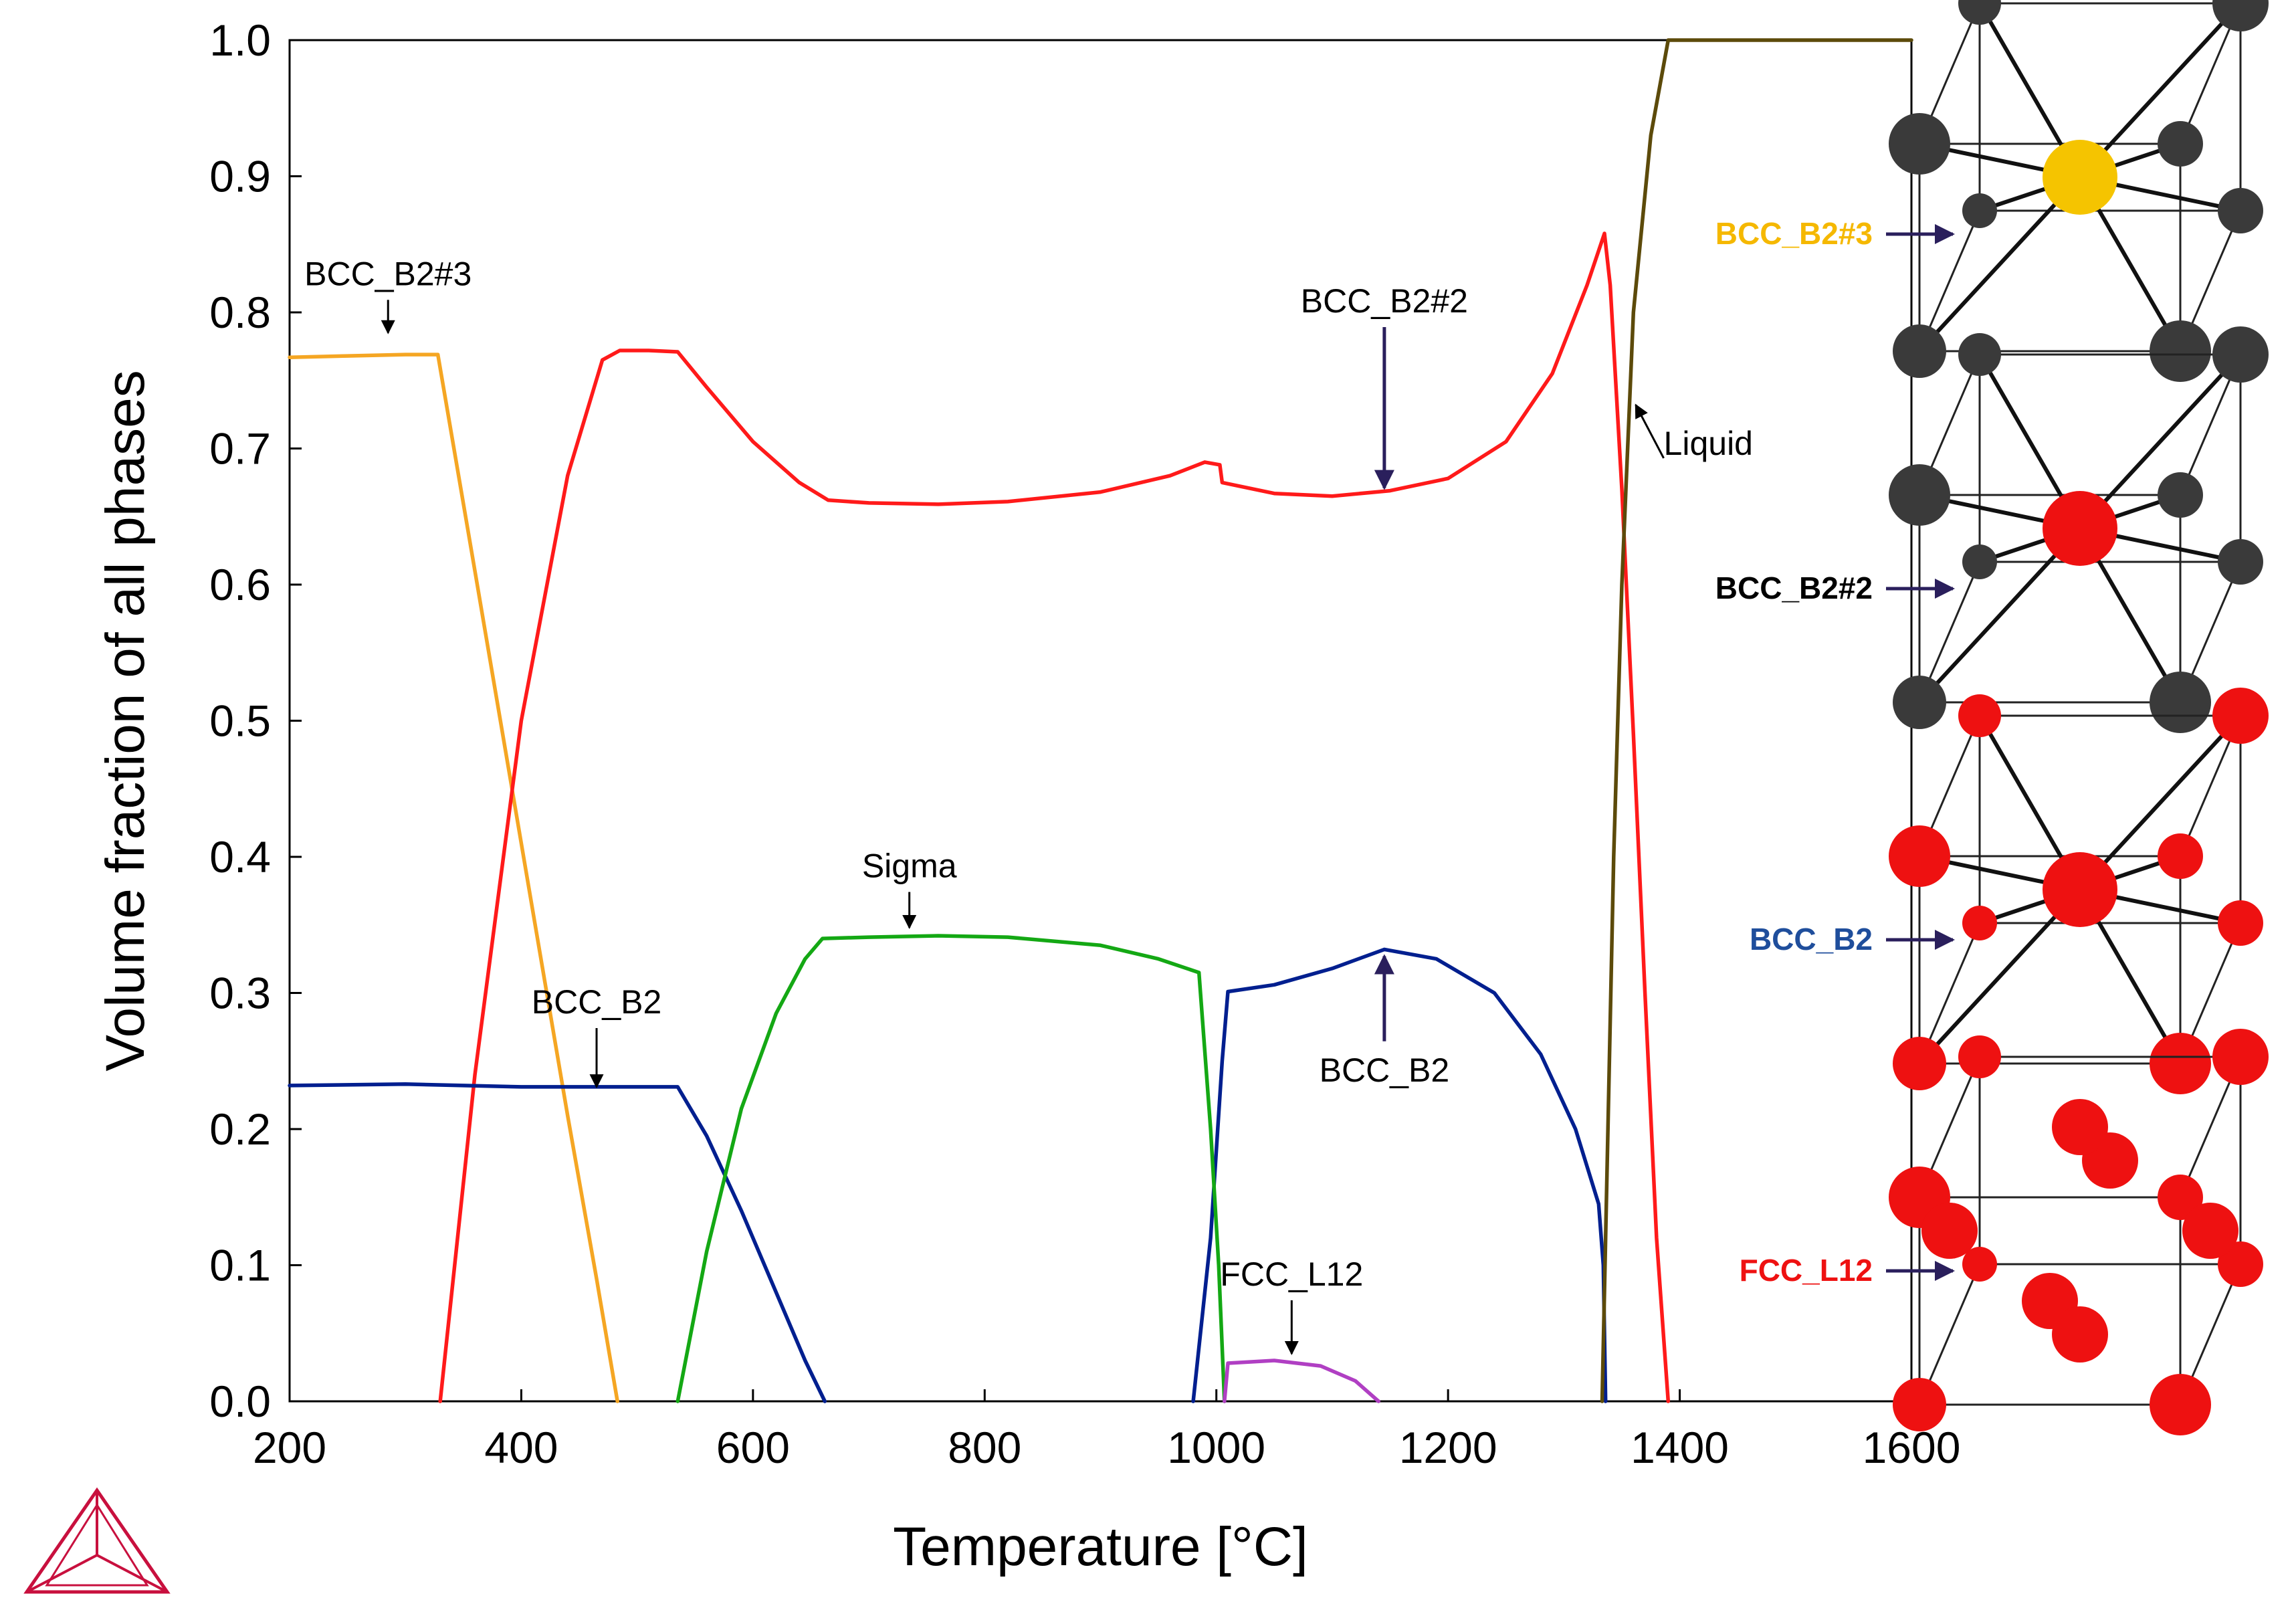  Describe the element at coordinates (1680, 1447) in the screenshot. I see `x-tick-label: 1400` at that location.